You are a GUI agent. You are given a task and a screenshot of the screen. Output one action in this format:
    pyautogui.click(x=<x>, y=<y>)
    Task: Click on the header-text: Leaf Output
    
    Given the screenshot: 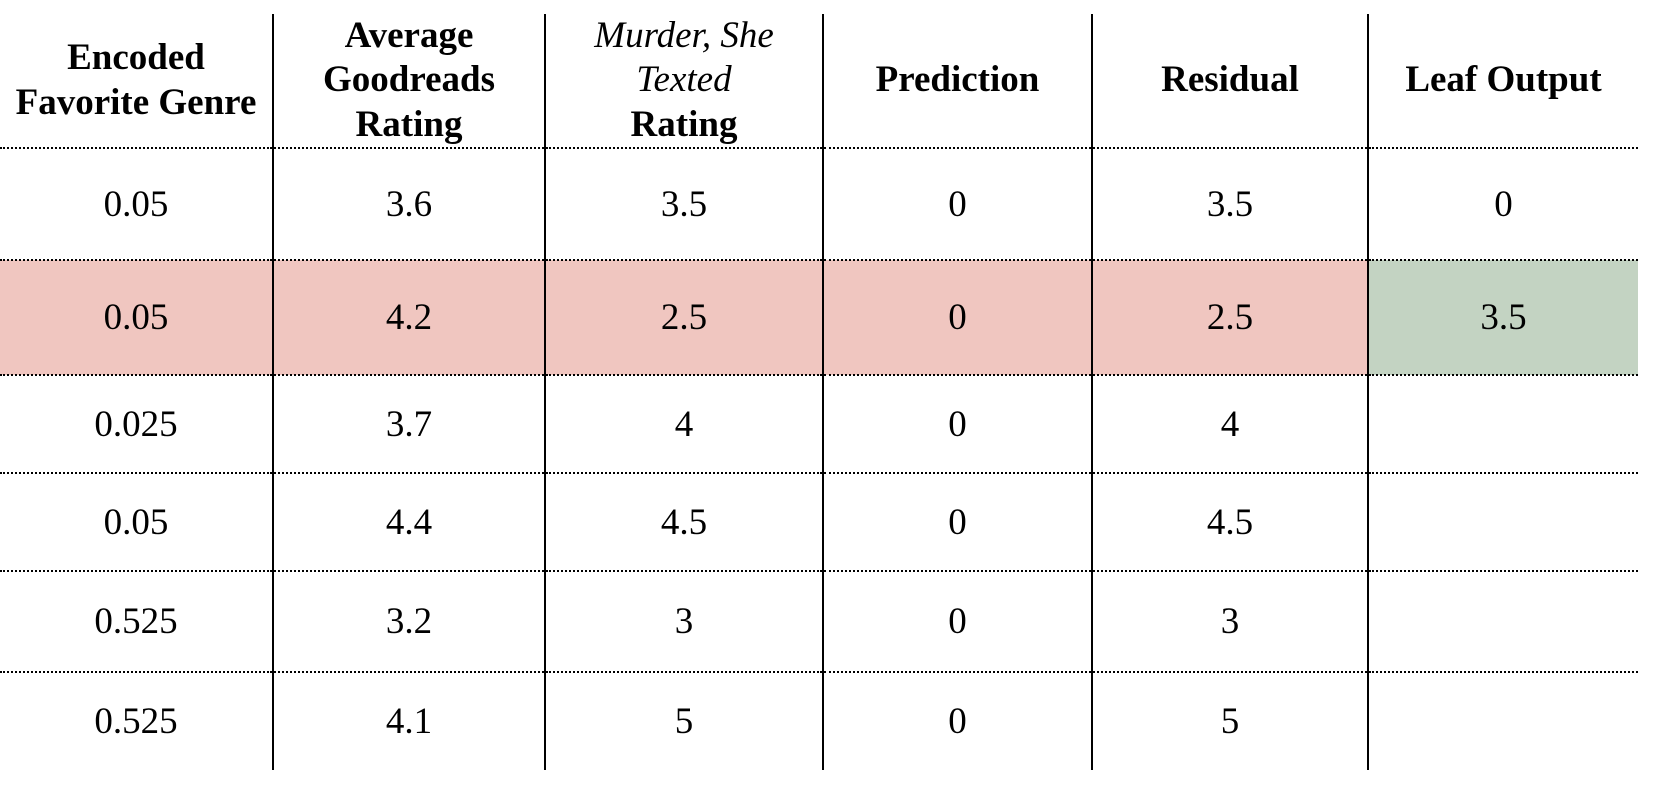 What is the action you would take?
    pyautogui.click(x=1503, y=80)
    